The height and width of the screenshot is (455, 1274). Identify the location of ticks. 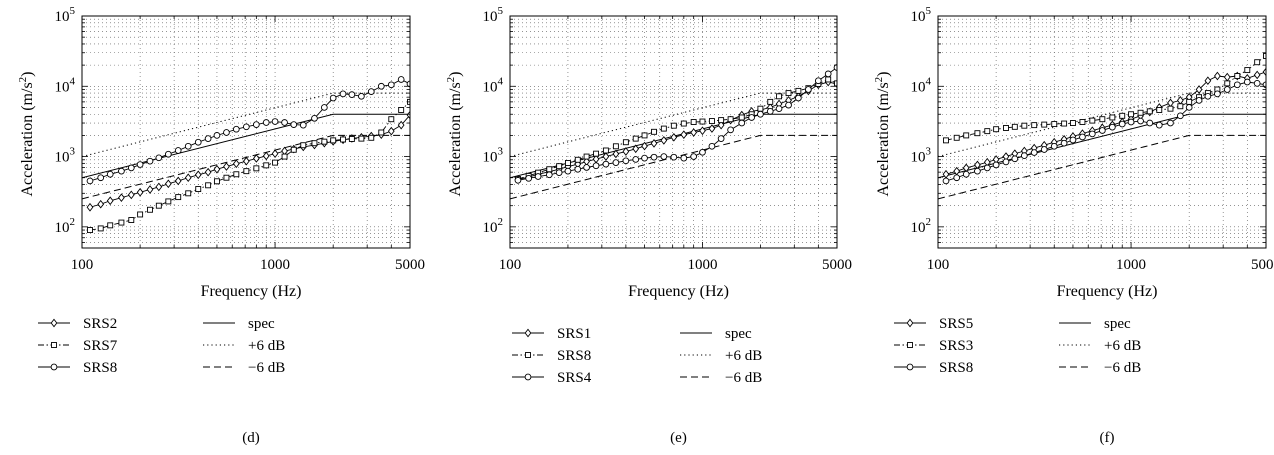
(673, 132).